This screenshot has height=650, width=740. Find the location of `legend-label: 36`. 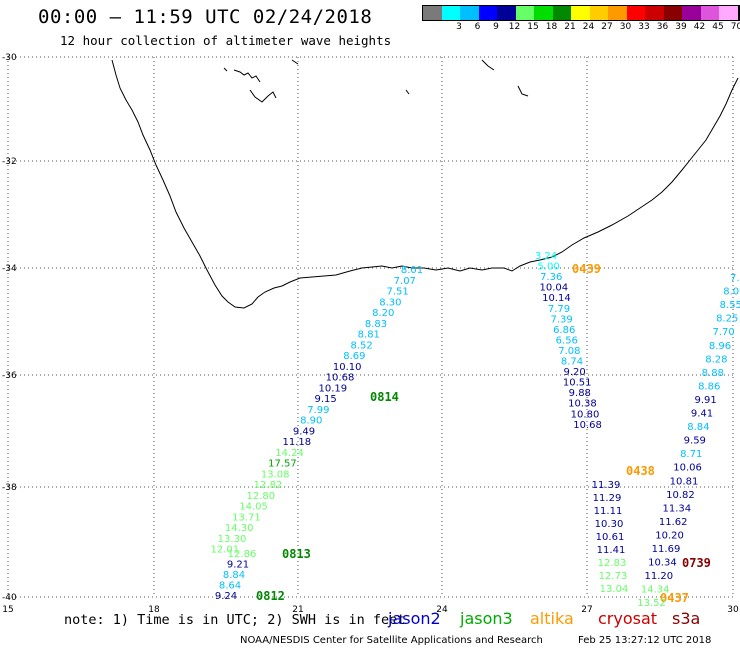

legend-label: 36 is located at coordinates (662, 27).